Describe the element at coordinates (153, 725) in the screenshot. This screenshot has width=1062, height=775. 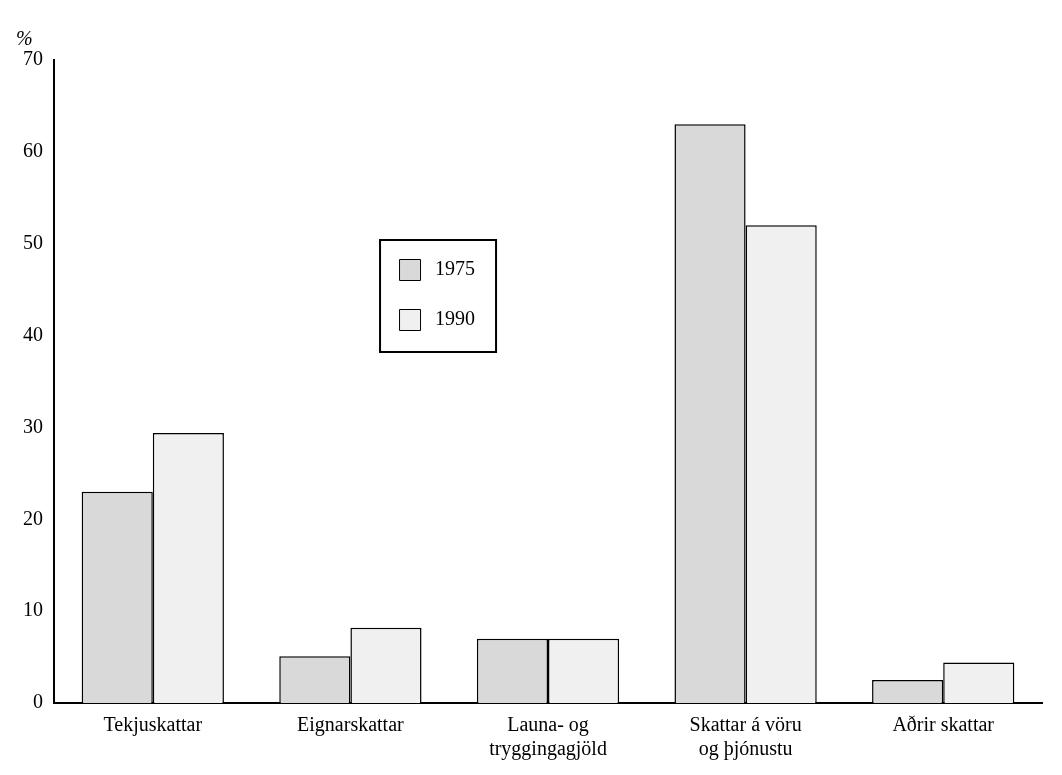
I see `x-tick-label: Tekjuskattar` at that location.